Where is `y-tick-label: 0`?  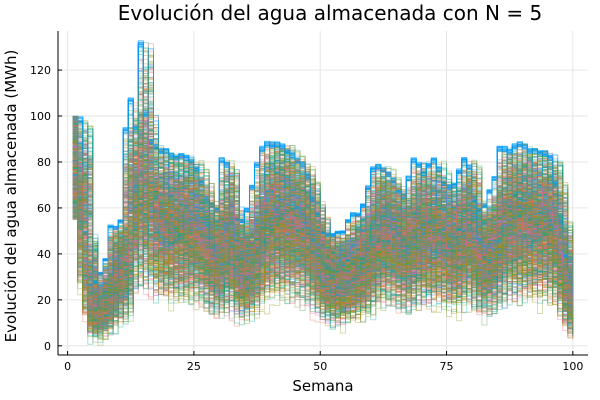 y-tick-label: 0 is located at coordinates (47, 346).